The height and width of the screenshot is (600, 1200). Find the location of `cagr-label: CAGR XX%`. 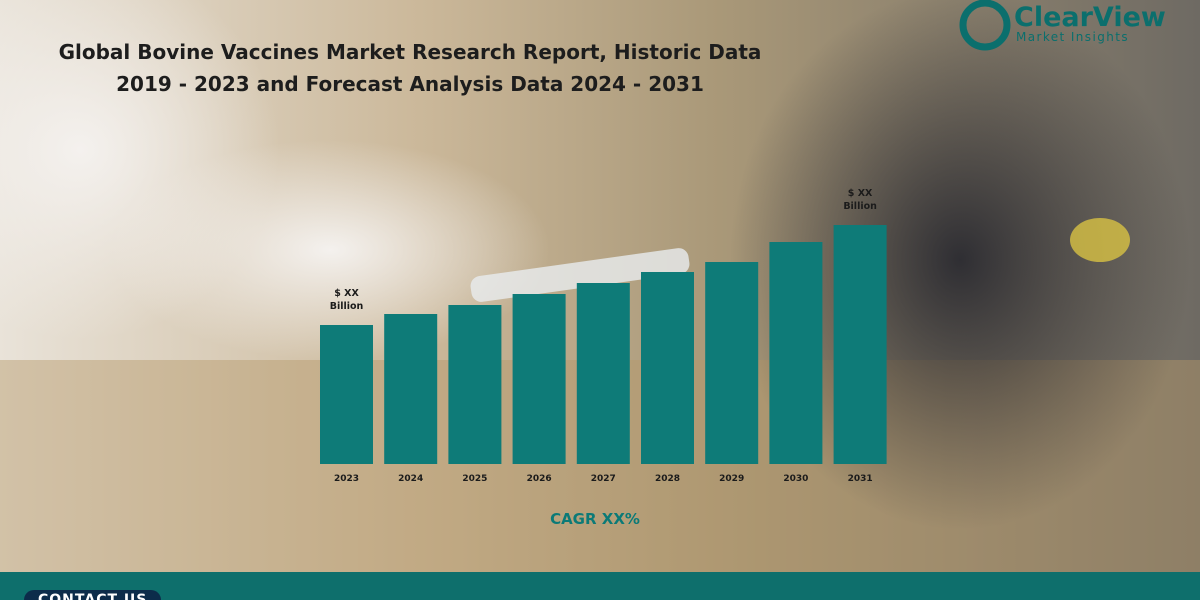

cagr-label: CAGR XX% is located at coordinates (595, 519).